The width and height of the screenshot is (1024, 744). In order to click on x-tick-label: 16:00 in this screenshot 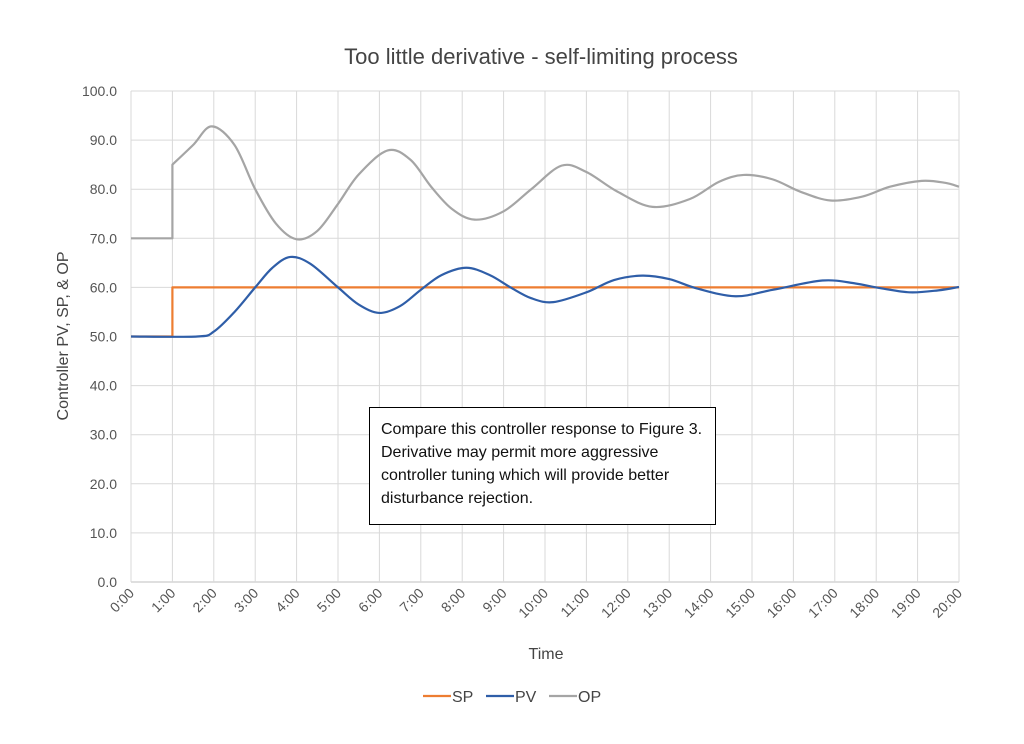, I will do `click(781, 603)`.